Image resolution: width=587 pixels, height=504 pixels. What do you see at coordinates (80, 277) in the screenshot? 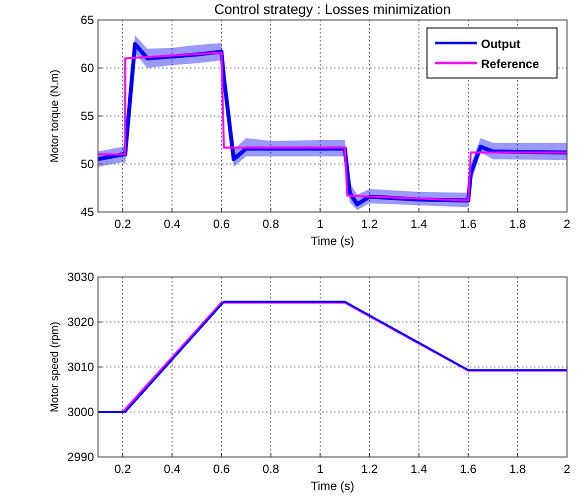
I see `y-tick-label: 3030` at bounding box center [80, 277].